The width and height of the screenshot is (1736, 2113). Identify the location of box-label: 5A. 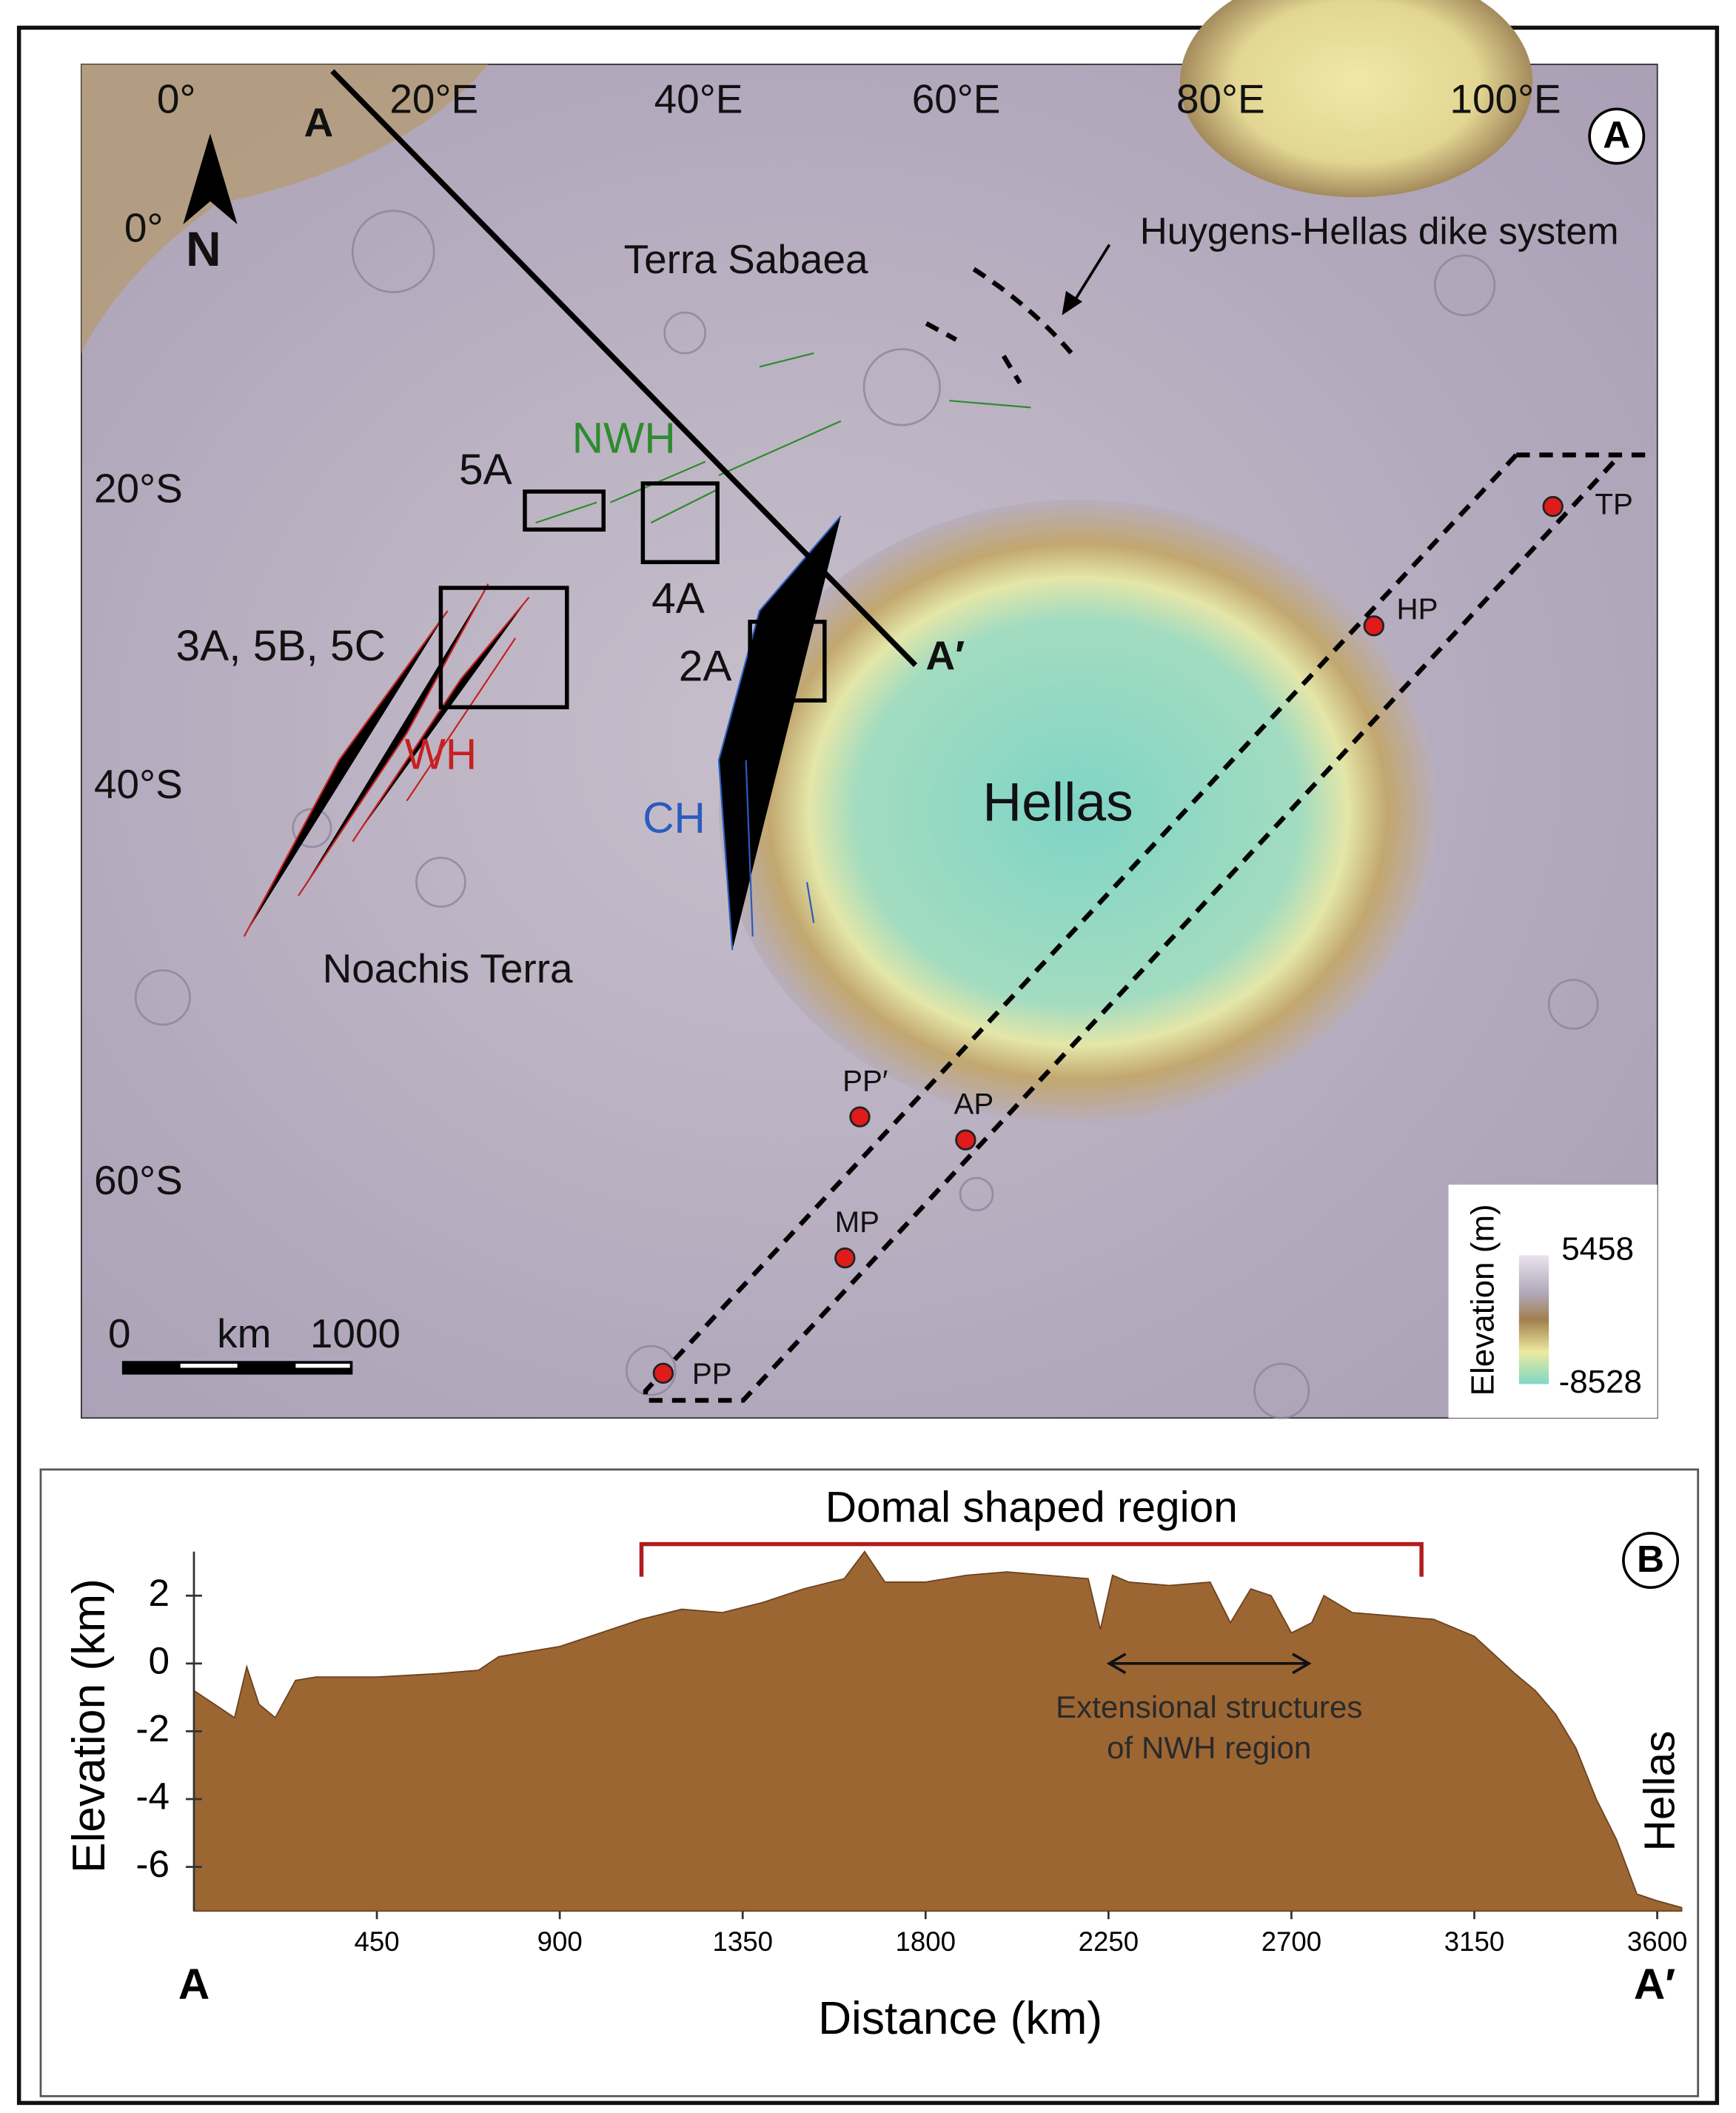
(485, 470).